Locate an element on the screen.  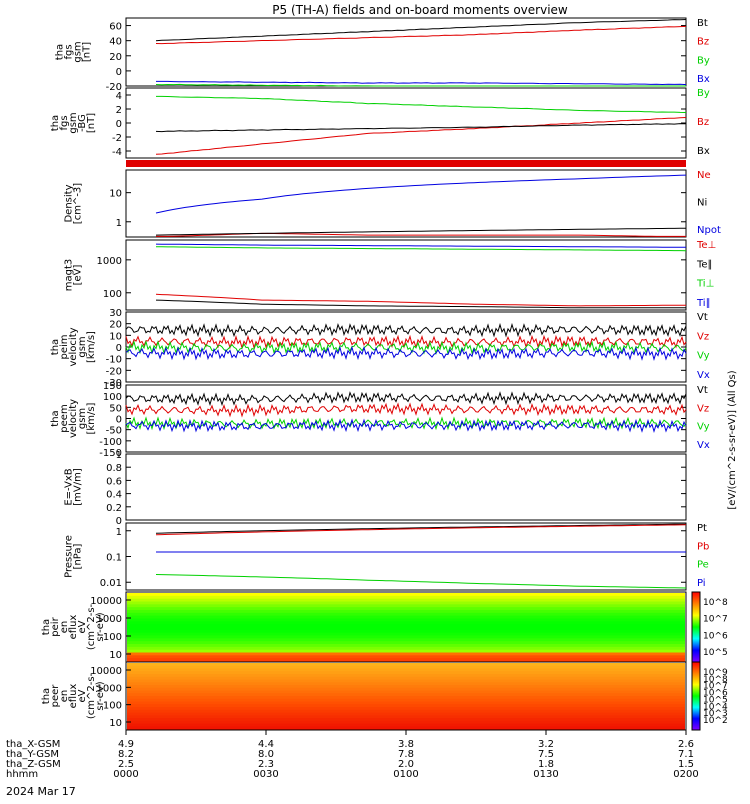
series-line-peem is located at coordinates (406, 410).